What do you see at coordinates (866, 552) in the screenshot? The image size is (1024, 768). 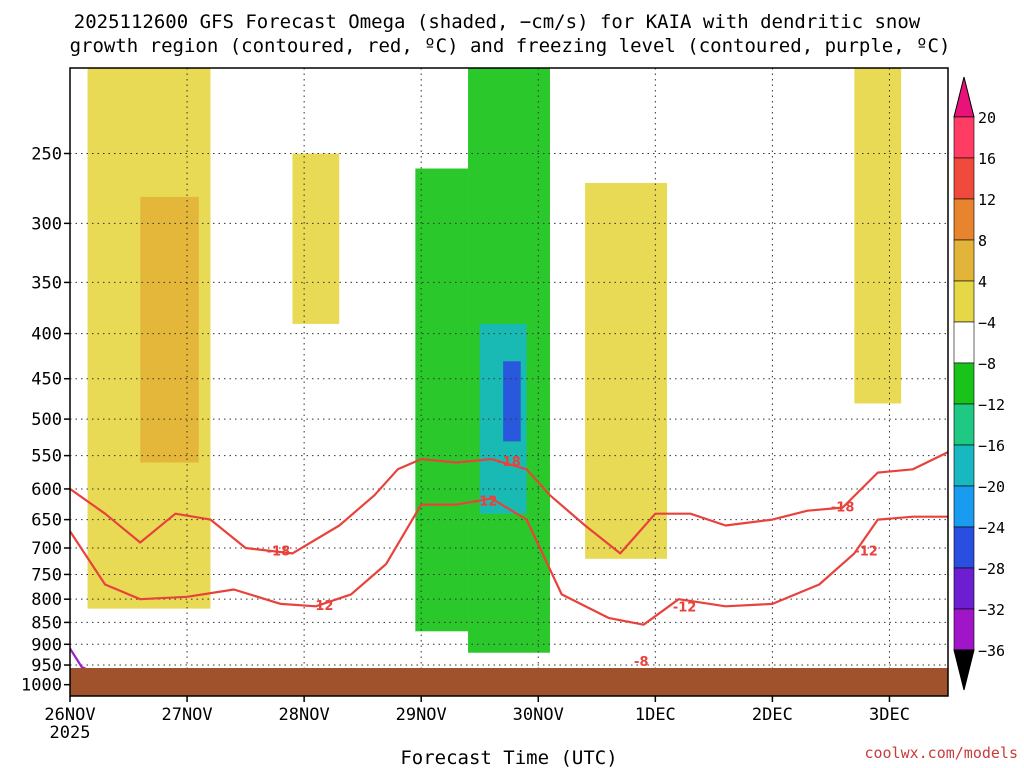 I see `contour-label-6: -12` at bounding box center [866, 552].